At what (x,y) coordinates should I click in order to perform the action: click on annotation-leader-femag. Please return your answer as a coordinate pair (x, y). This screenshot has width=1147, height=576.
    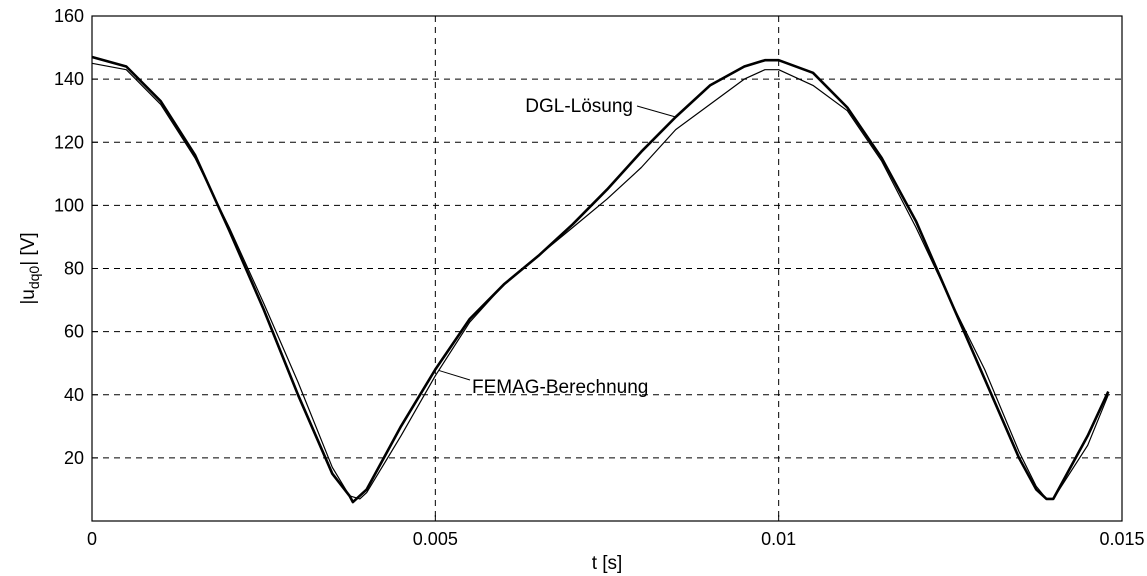
    Looking at the image, I should click on (454, 375).